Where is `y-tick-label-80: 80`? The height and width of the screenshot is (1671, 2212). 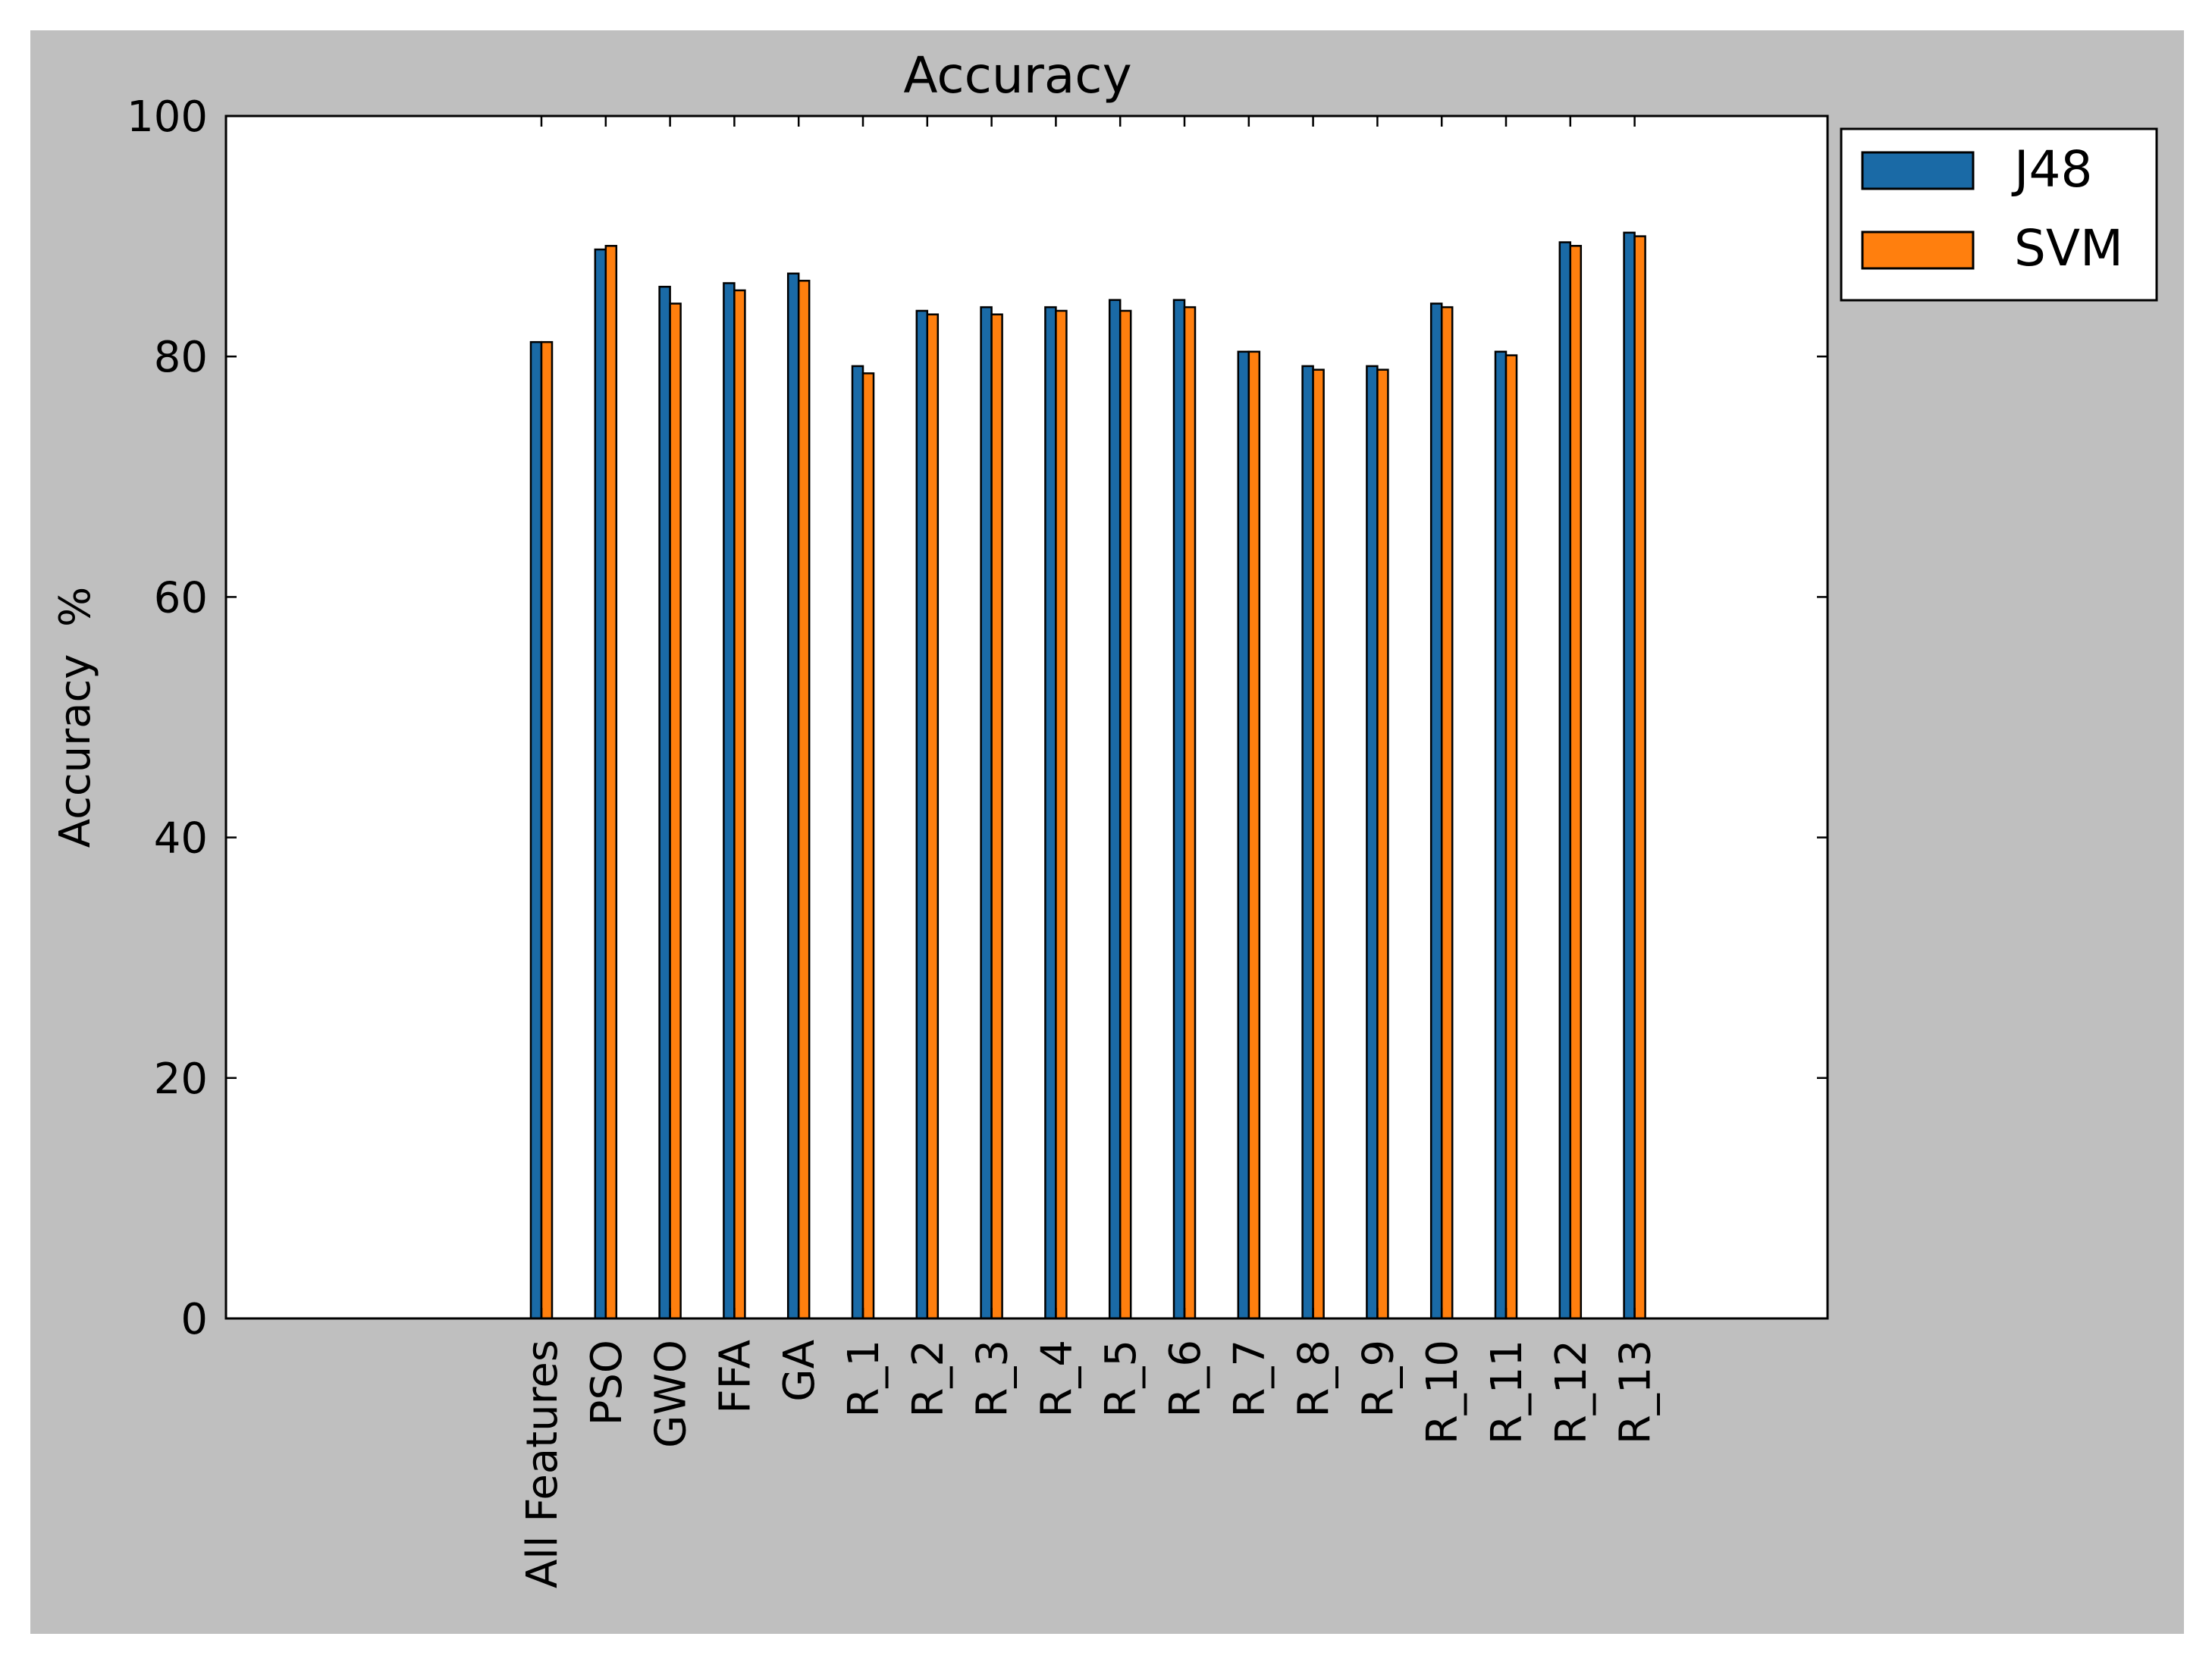 y-tick-label-80: 80 is located at coordinates (181, 357).